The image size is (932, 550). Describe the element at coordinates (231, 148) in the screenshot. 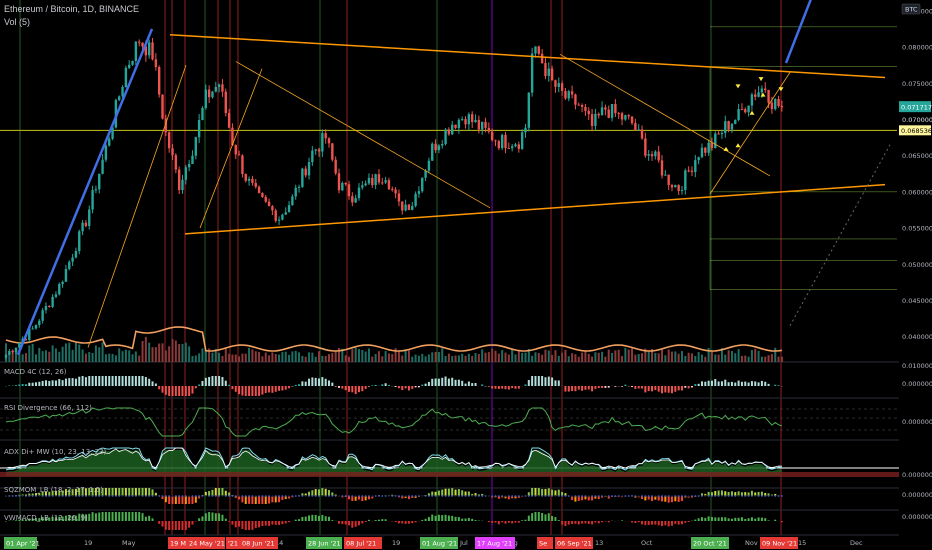

I see `rising-line` at that location.